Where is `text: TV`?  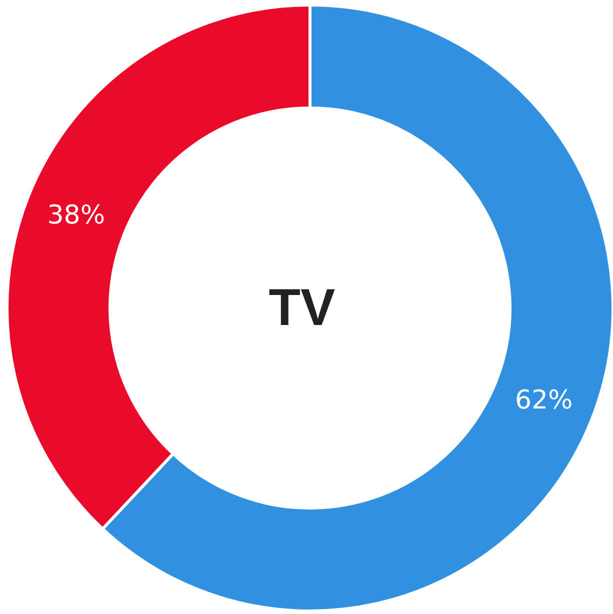
text: TV is located at coordinates (302, 308).